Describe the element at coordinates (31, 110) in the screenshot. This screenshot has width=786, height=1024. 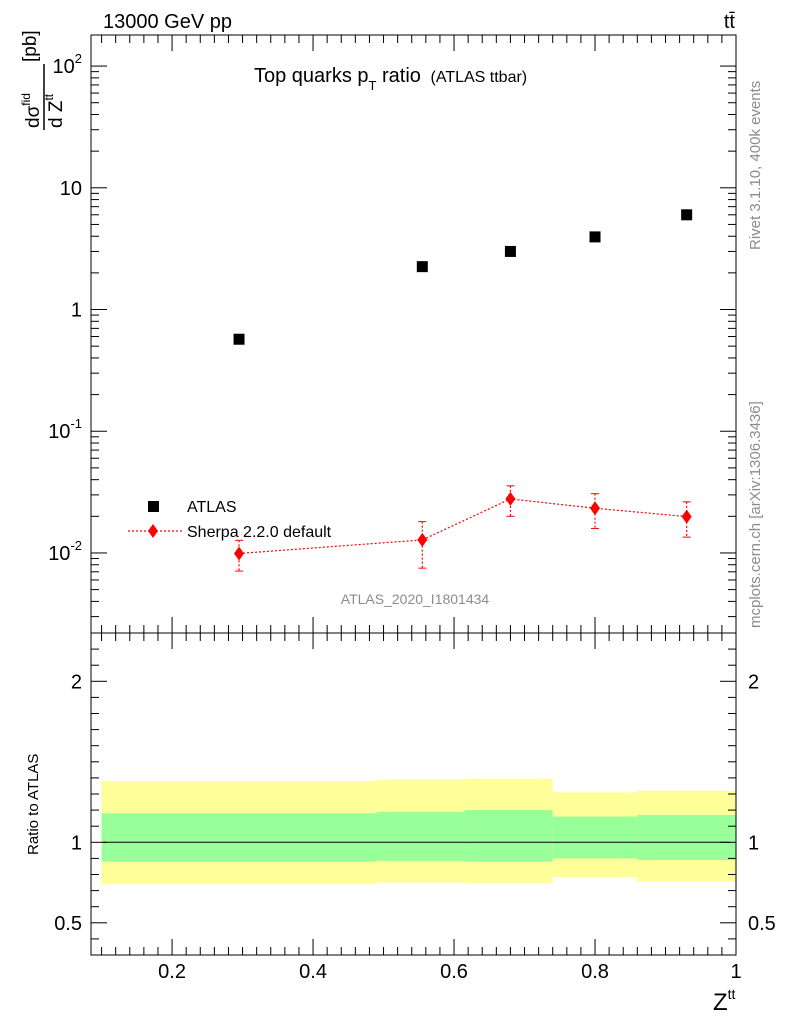
I see `y-label-numerator: dσfid` at that location.